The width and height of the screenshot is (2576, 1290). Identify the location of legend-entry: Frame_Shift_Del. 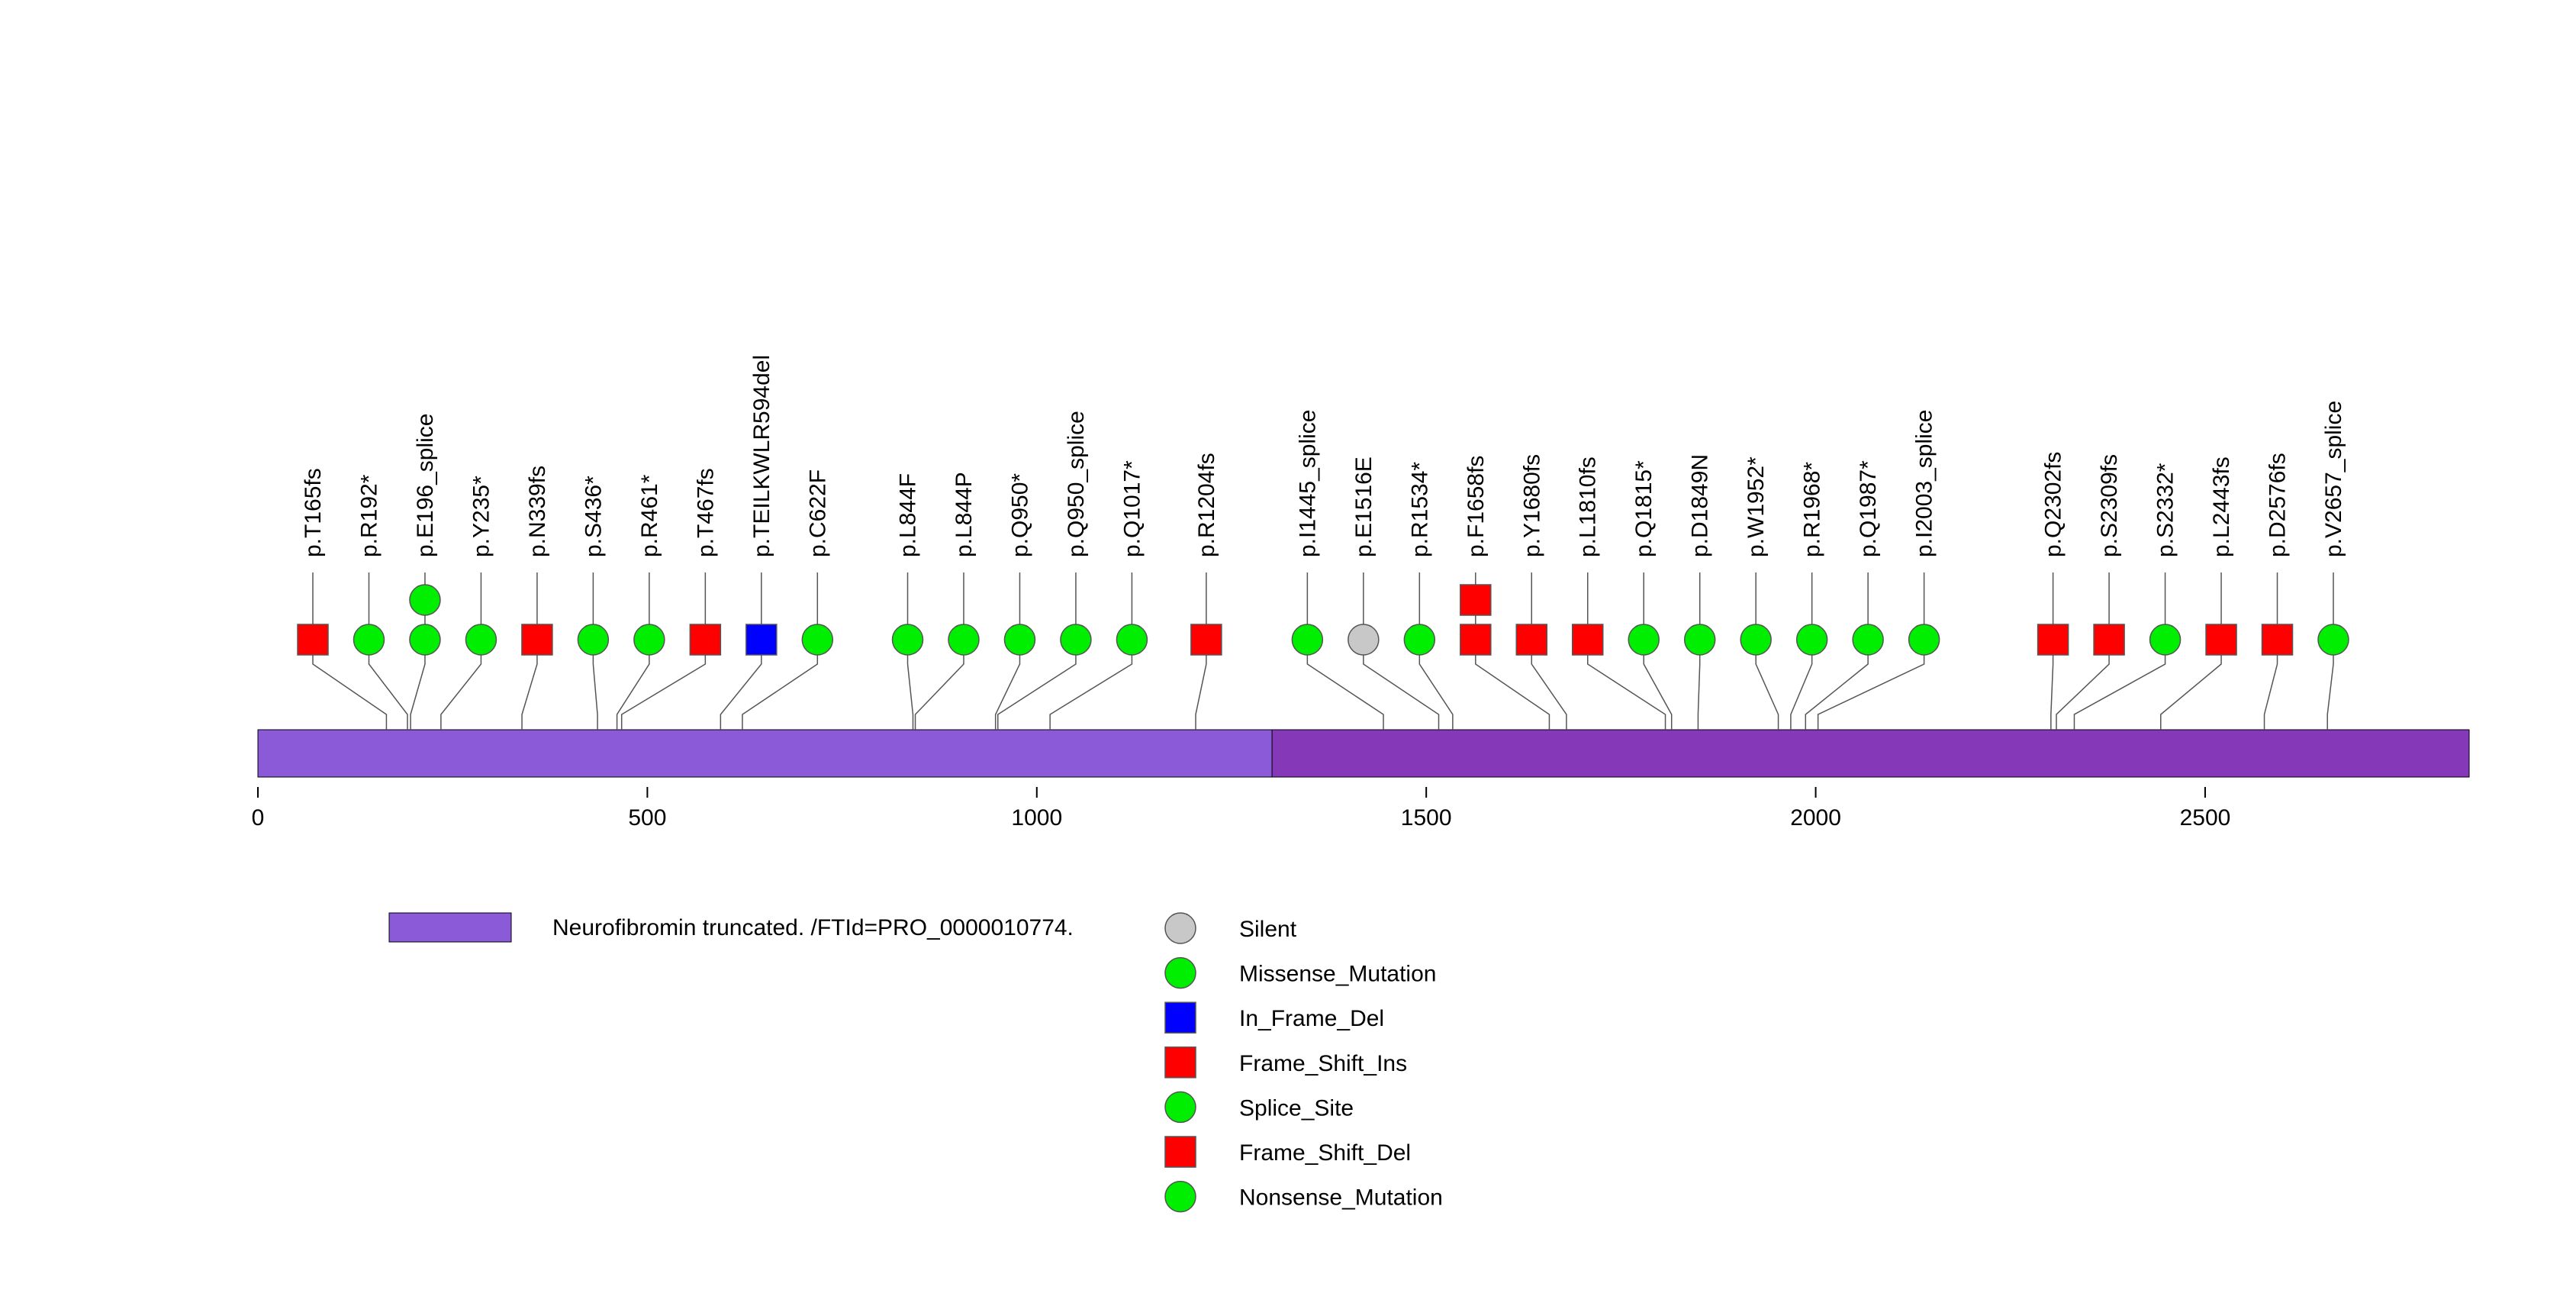
(1287, 1152).